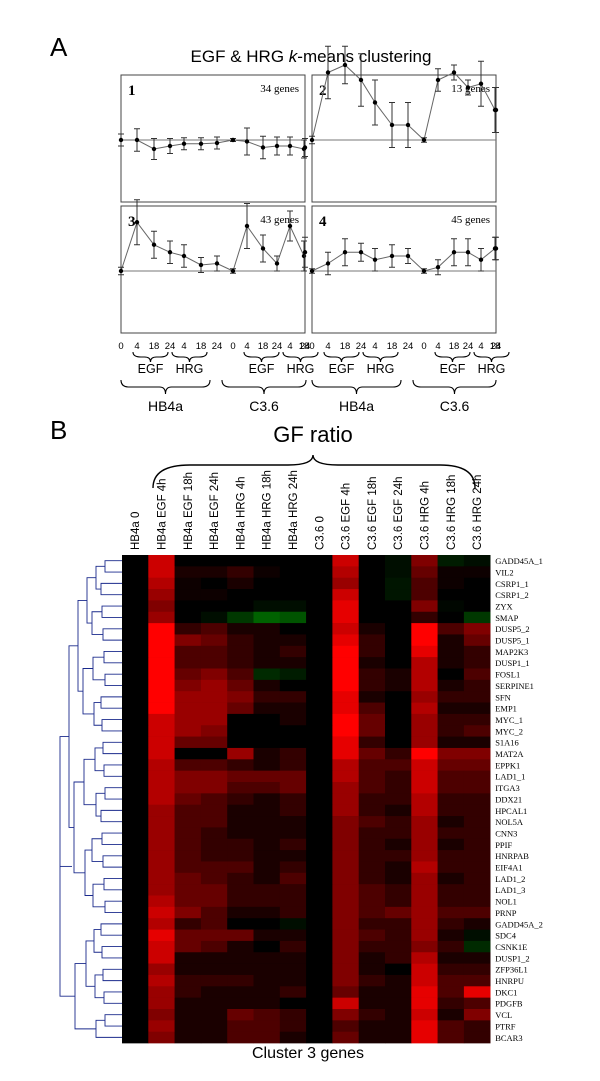 The width and height of the screenshot is (600, 1081). I want to click on cell-line-label: C3.6, so click(455, 406).